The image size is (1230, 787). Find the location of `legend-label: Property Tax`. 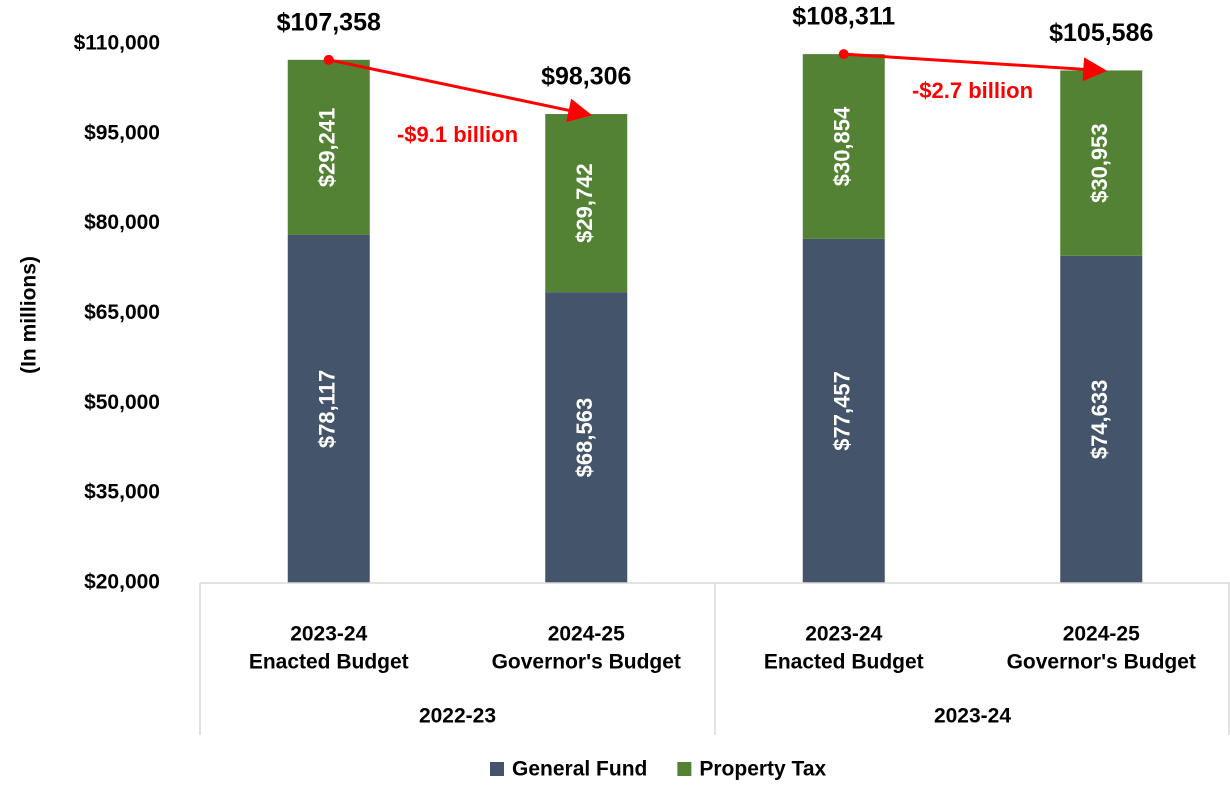

legend-label: Property Tax is located at coordinates (762, 769).